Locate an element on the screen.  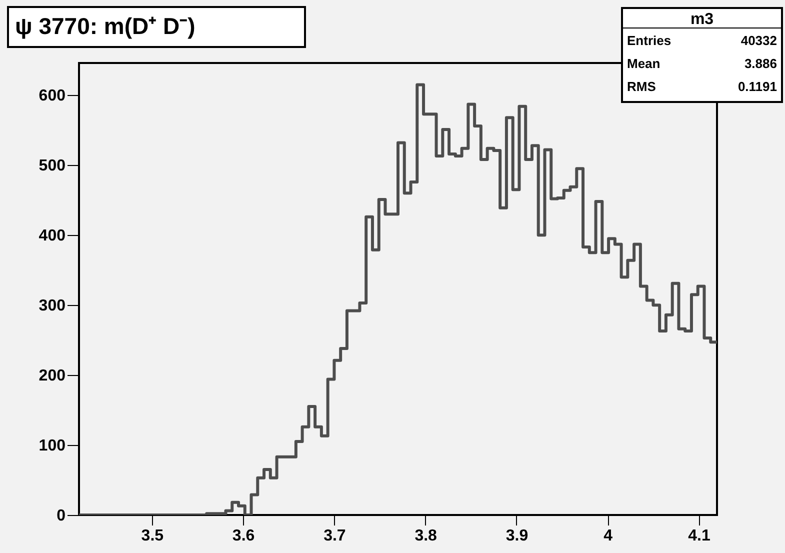
x-tick-label: 3.7 is located at coordinates (335, 536).